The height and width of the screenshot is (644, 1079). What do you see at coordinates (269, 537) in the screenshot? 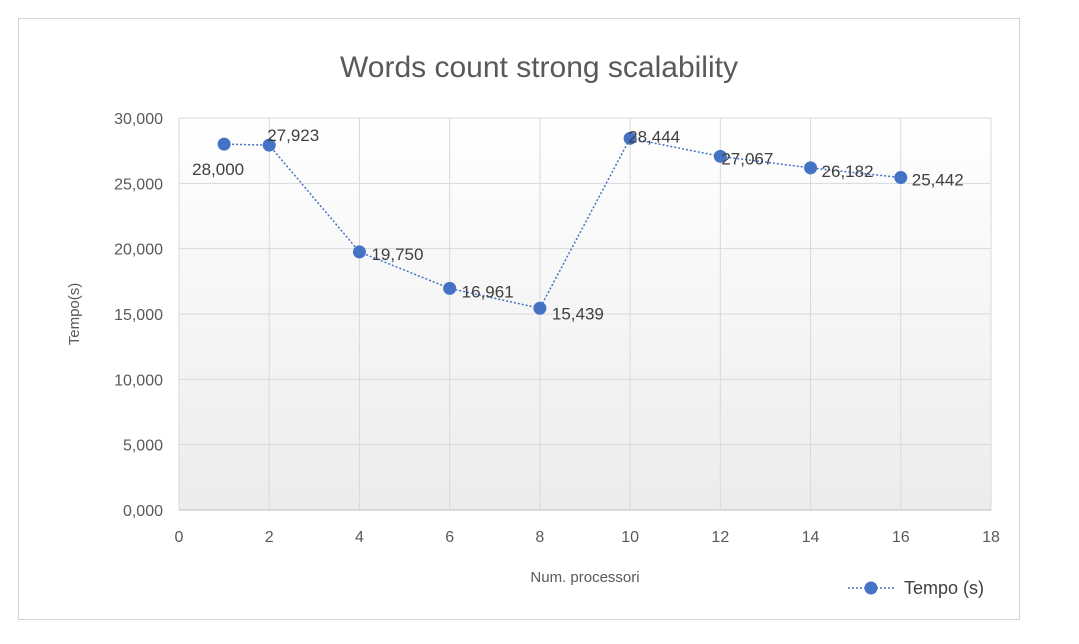
I see `x-tick-label: 2` at bounding box center [269, 537].